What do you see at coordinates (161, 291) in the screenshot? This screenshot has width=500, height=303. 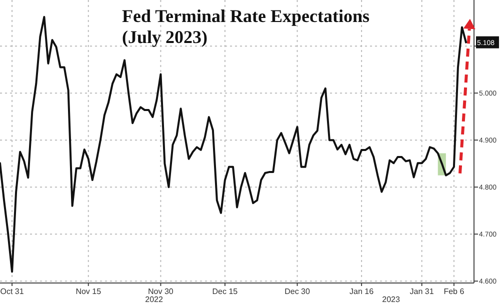 I see `x-tick-label: Nov 30` at bounding box center [161, 291].